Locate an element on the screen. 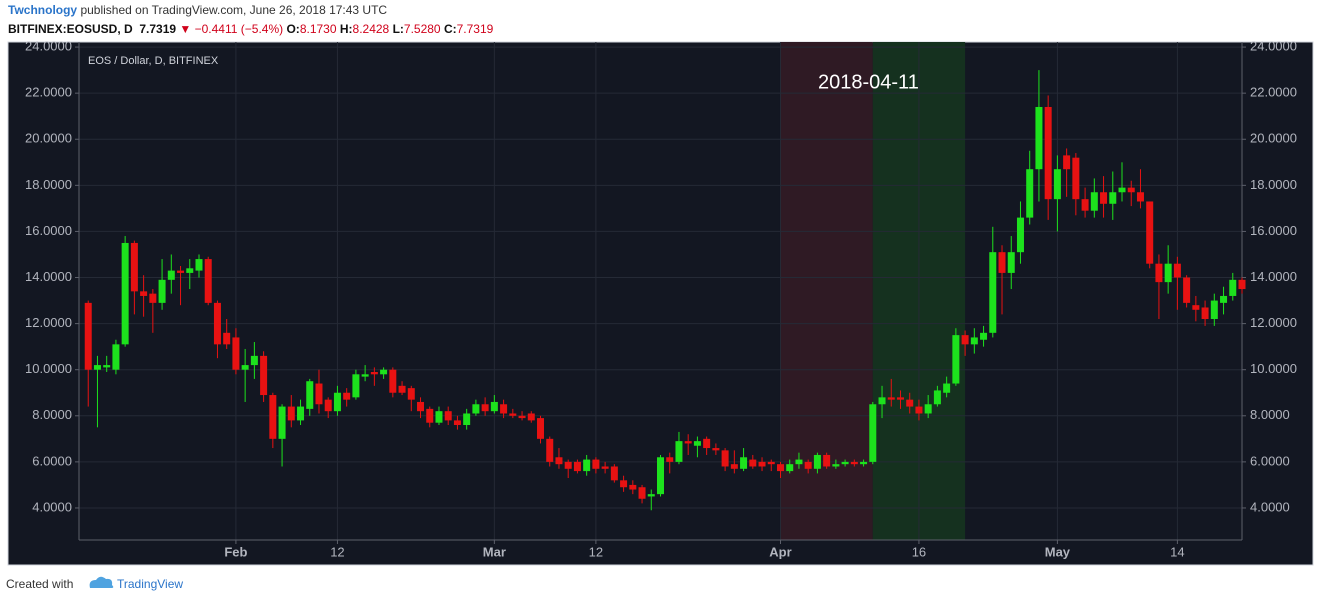 This screenshot has width=1321, height=602. y-tick-label: 14.0000 is located at coordinates (48, 276).